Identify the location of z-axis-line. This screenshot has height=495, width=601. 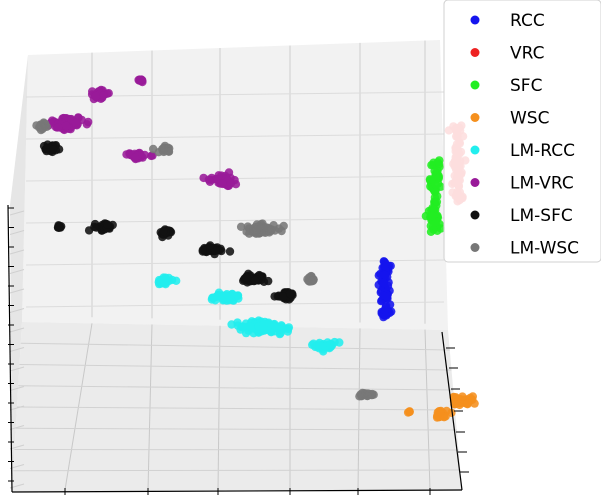
(10, 348).